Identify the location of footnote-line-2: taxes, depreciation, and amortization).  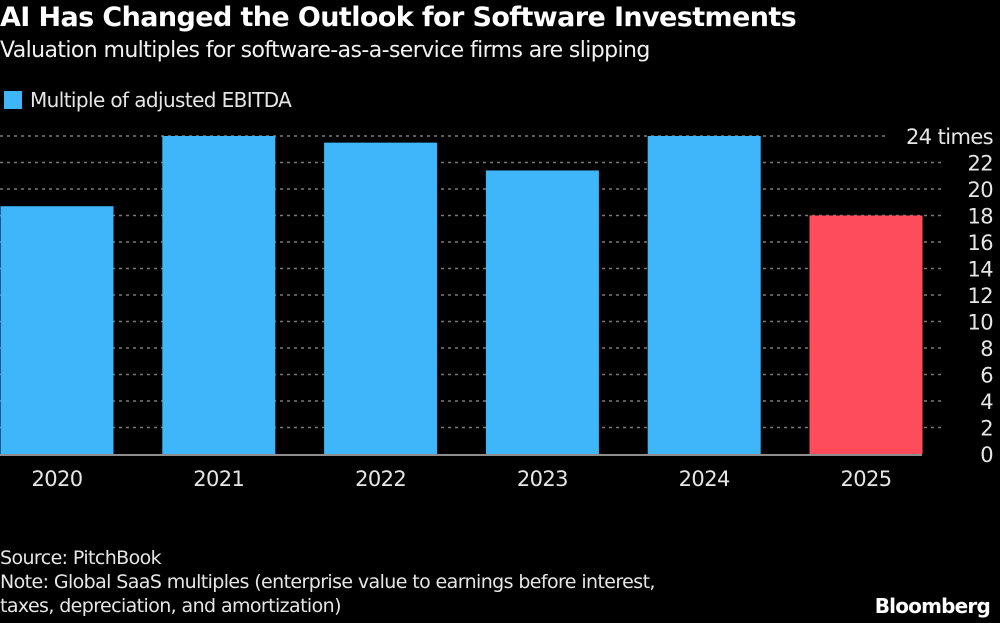
(170, 606).